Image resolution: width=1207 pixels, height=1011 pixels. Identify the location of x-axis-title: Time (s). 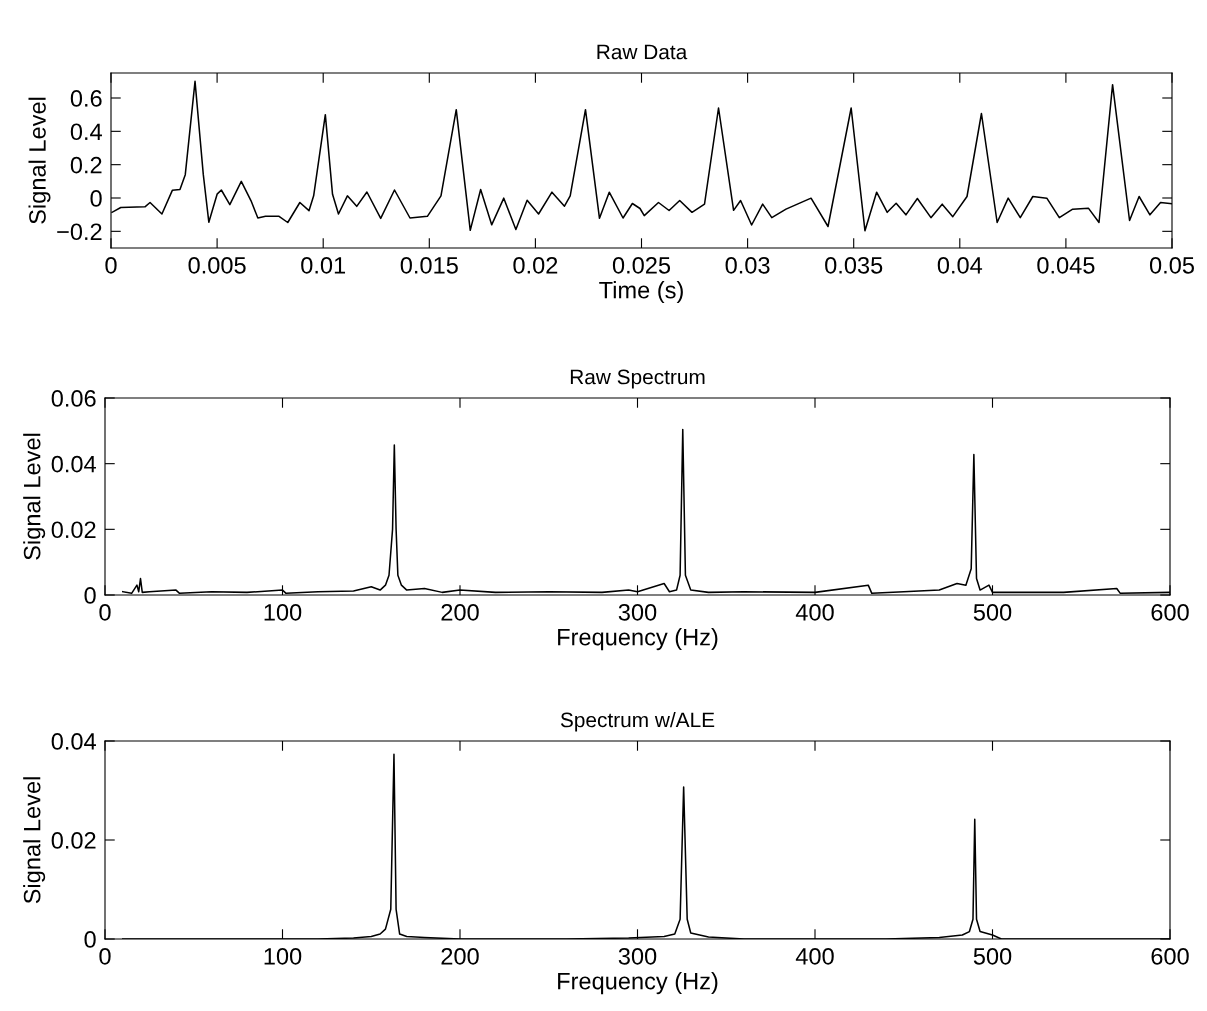
(641, 292).